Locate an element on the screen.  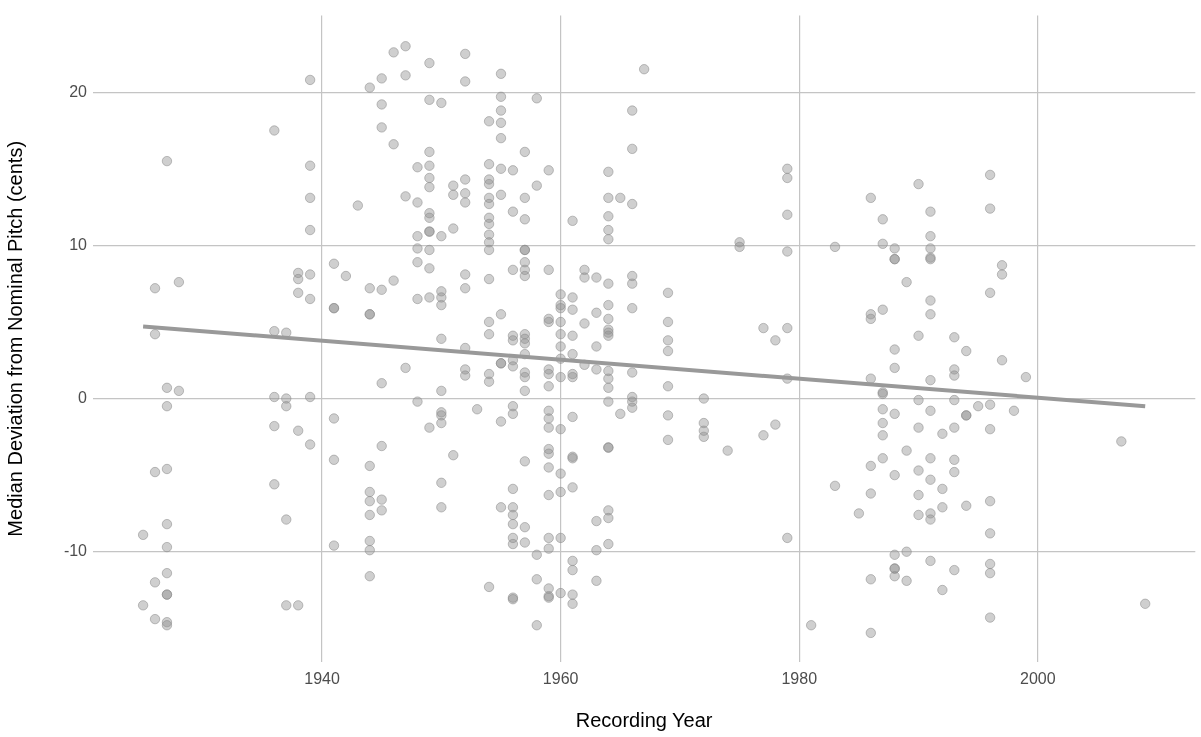
y-axis-title: Median Deviation from Nominal Pitch (cents) is located at coordinates (14, 338).